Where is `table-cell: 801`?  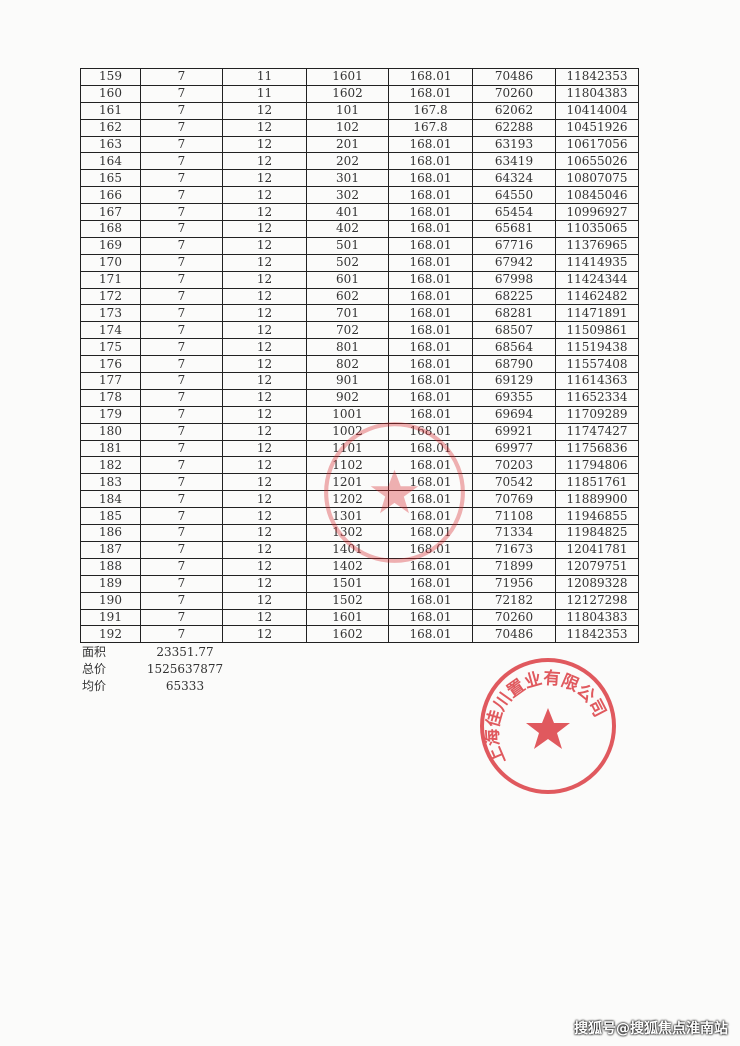
table-cell: 801 is located at coordinates (347, 347).